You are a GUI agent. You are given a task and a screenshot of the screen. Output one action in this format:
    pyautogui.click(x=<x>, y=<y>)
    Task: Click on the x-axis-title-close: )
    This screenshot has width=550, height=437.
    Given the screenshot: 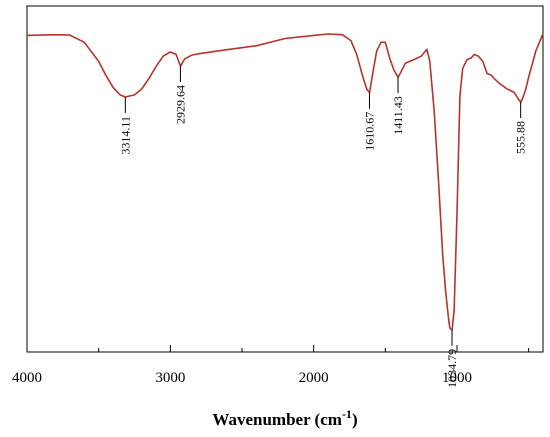 What is the action you would take?
    pyautogui.click(x=355, y=419)
    